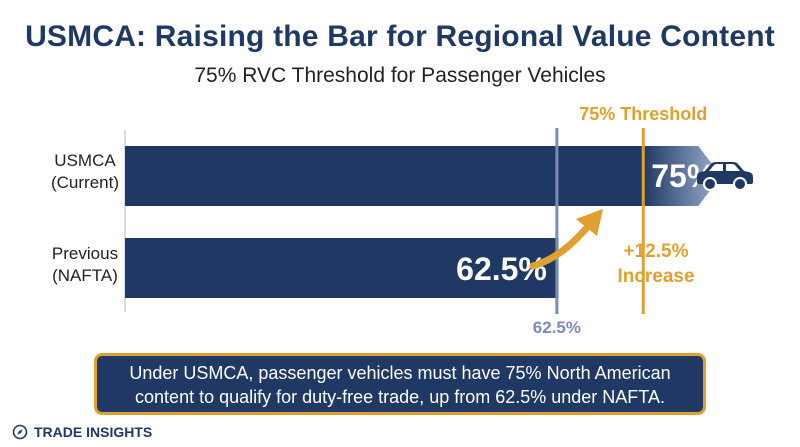  What do you see at coordinates (85, 160) in the screenshot?
I see `category-label-line: USMCA` at bounding box center [85, 160].